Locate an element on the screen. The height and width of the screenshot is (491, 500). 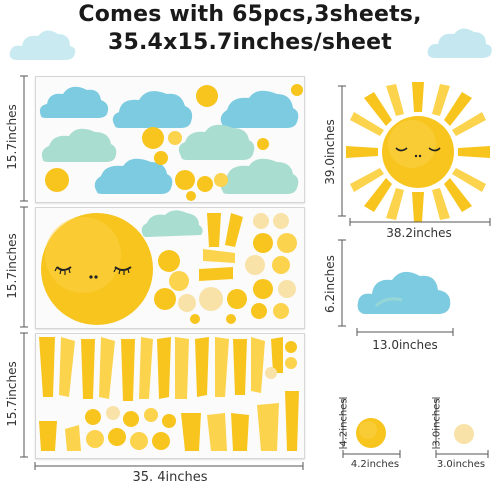
large-dot-height-label: 4.2inches is located at coordinates (344, 422).